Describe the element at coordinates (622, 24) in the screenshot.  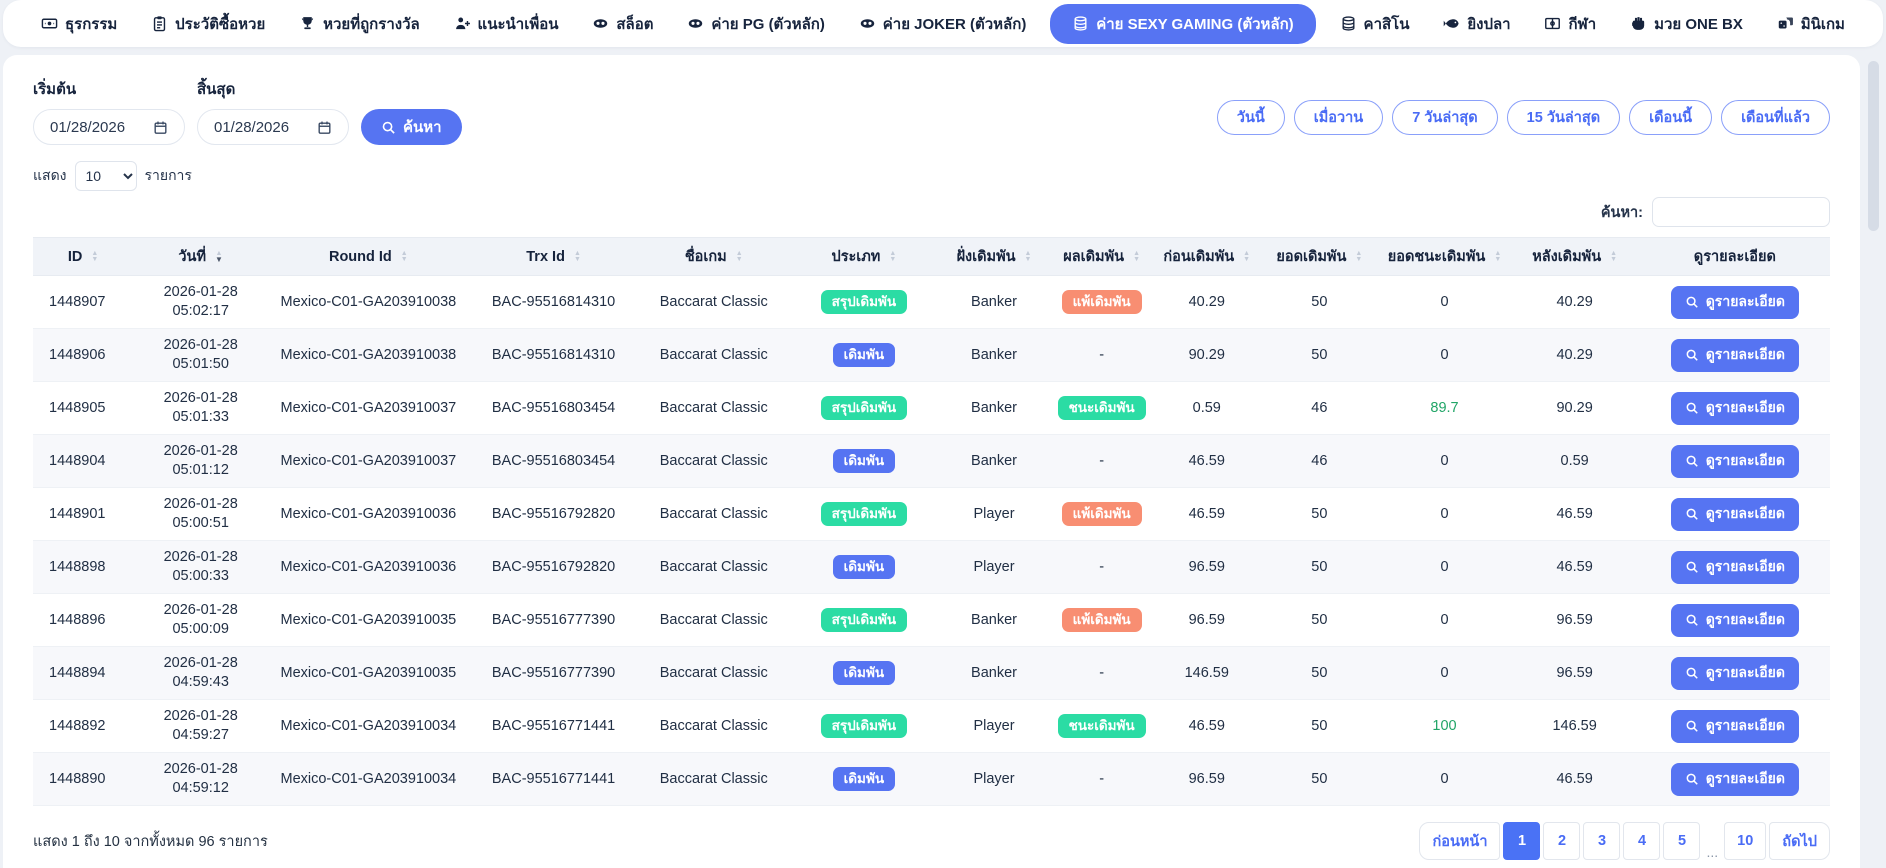
I see `nav-item-5: สล็อต` at that location.